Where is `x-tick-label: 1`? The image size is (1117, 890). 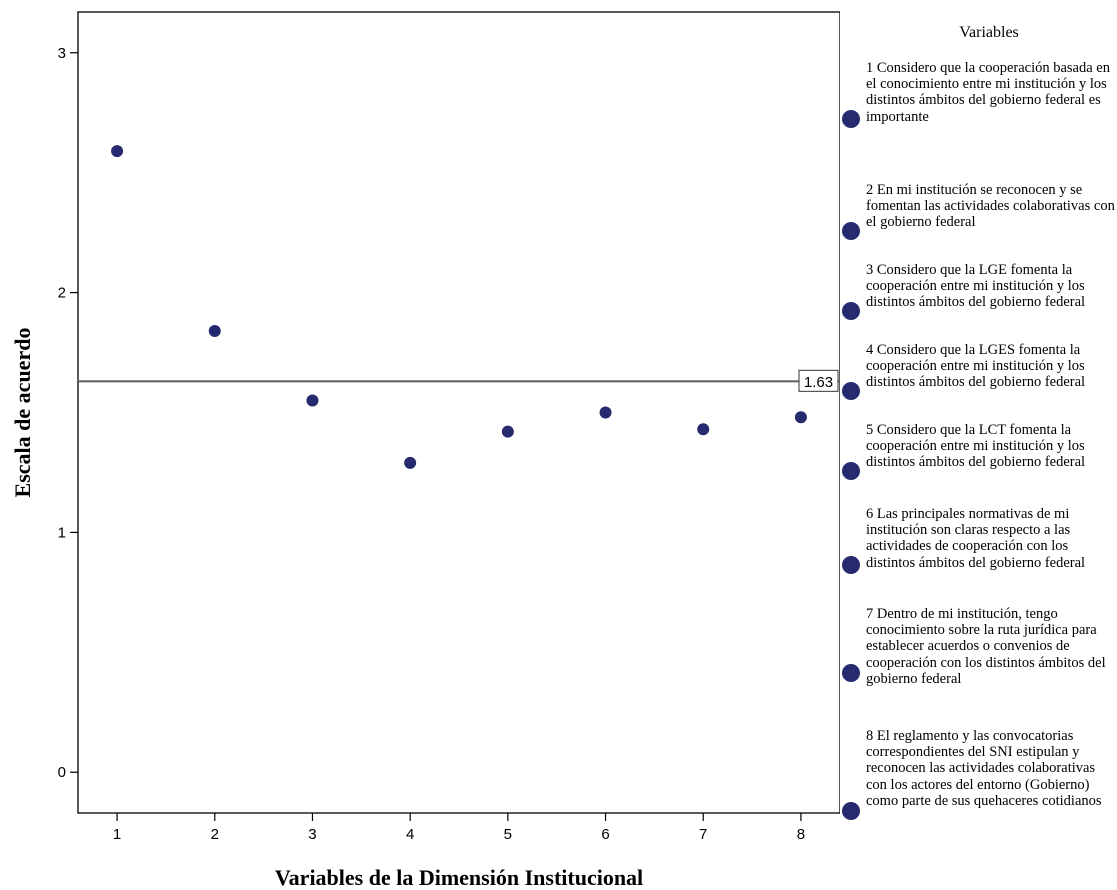 x-tick-label: 1 is located at coordinates (117, 834).